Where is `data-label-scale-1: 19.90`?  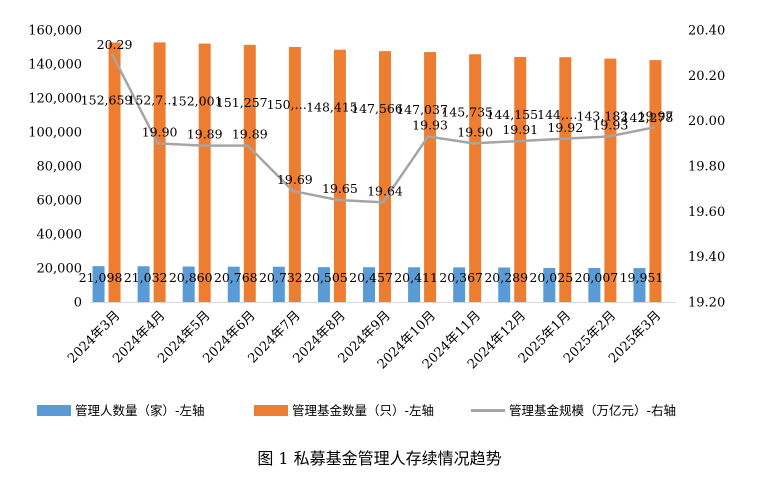
data-label-scale-1: 19.90 is located at coordinates (160, 131).